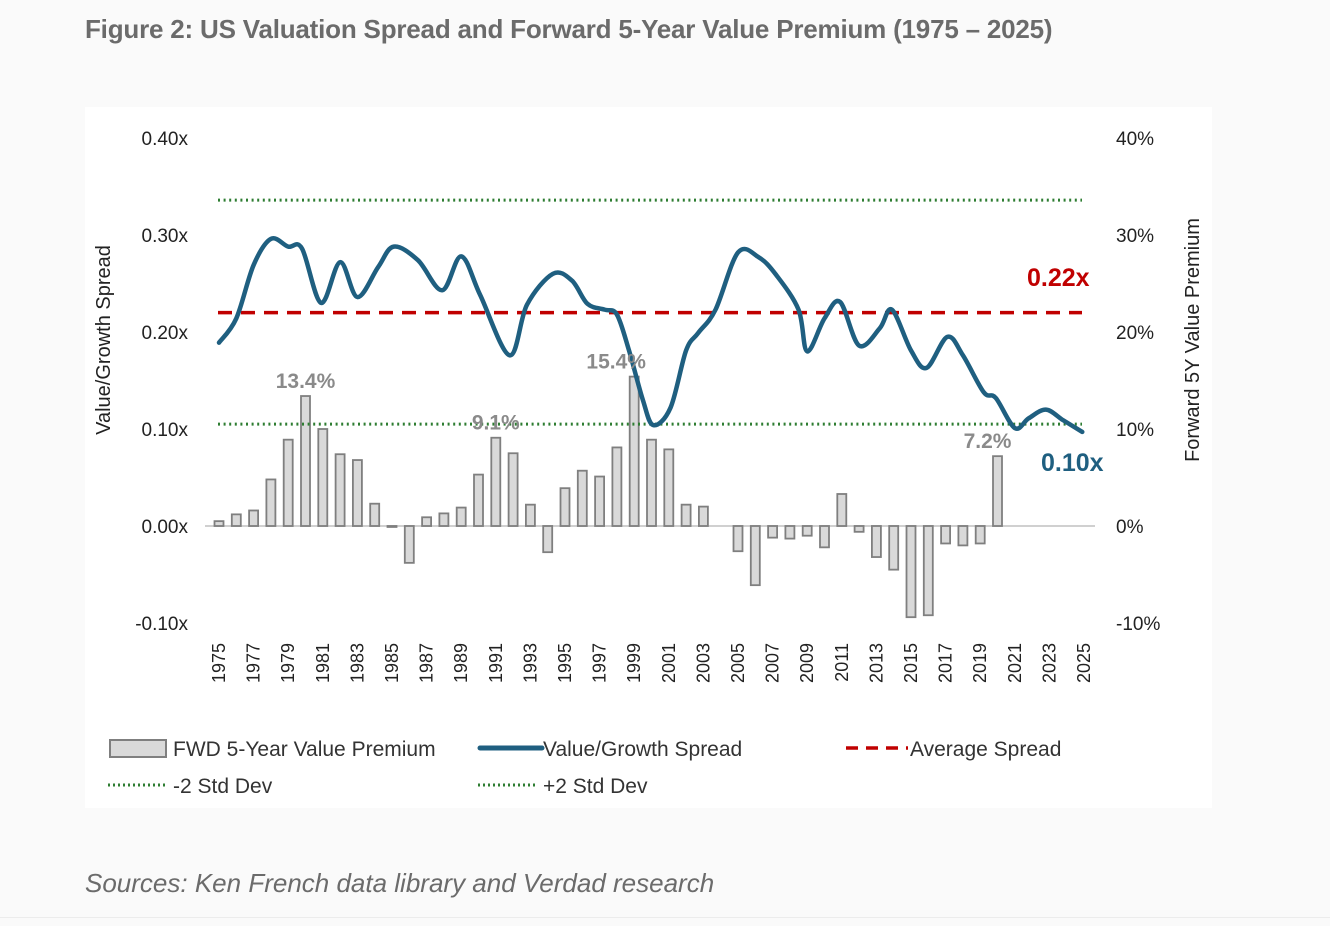  What do you see at coordinates (1058, 278) in the screenshot?
I see `average-annotation: 0.22x` at bounding box center [1058, 278].